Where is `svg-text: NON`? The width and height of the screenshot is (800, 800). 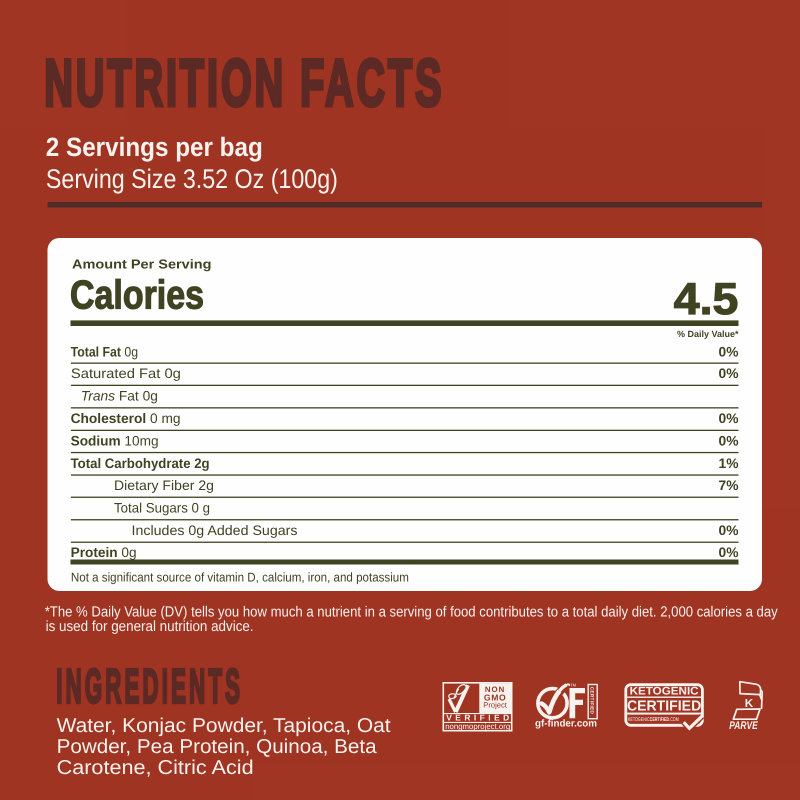
svg-text: NON is located at coordinates (495, 689).